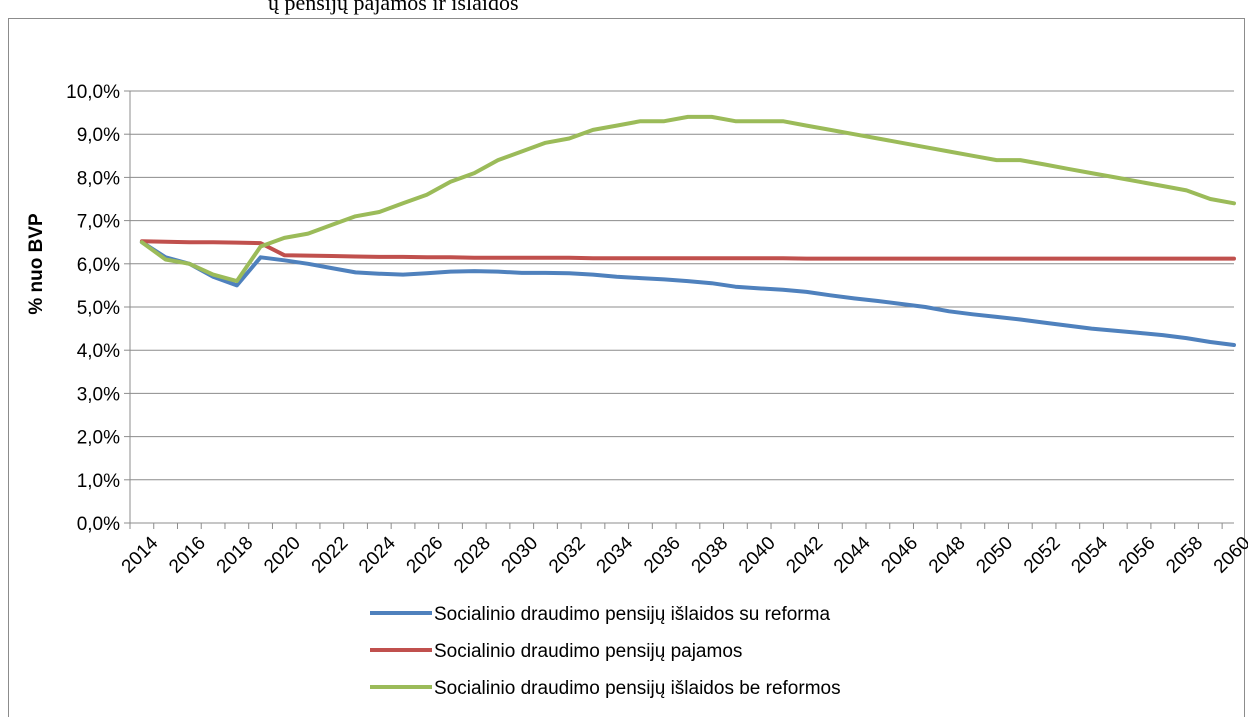 This screenshot has width=1248, height=717. Describe the element at coordinates (235, 555) in the screenshot. I see `x-tick-label: 2018` at that location.